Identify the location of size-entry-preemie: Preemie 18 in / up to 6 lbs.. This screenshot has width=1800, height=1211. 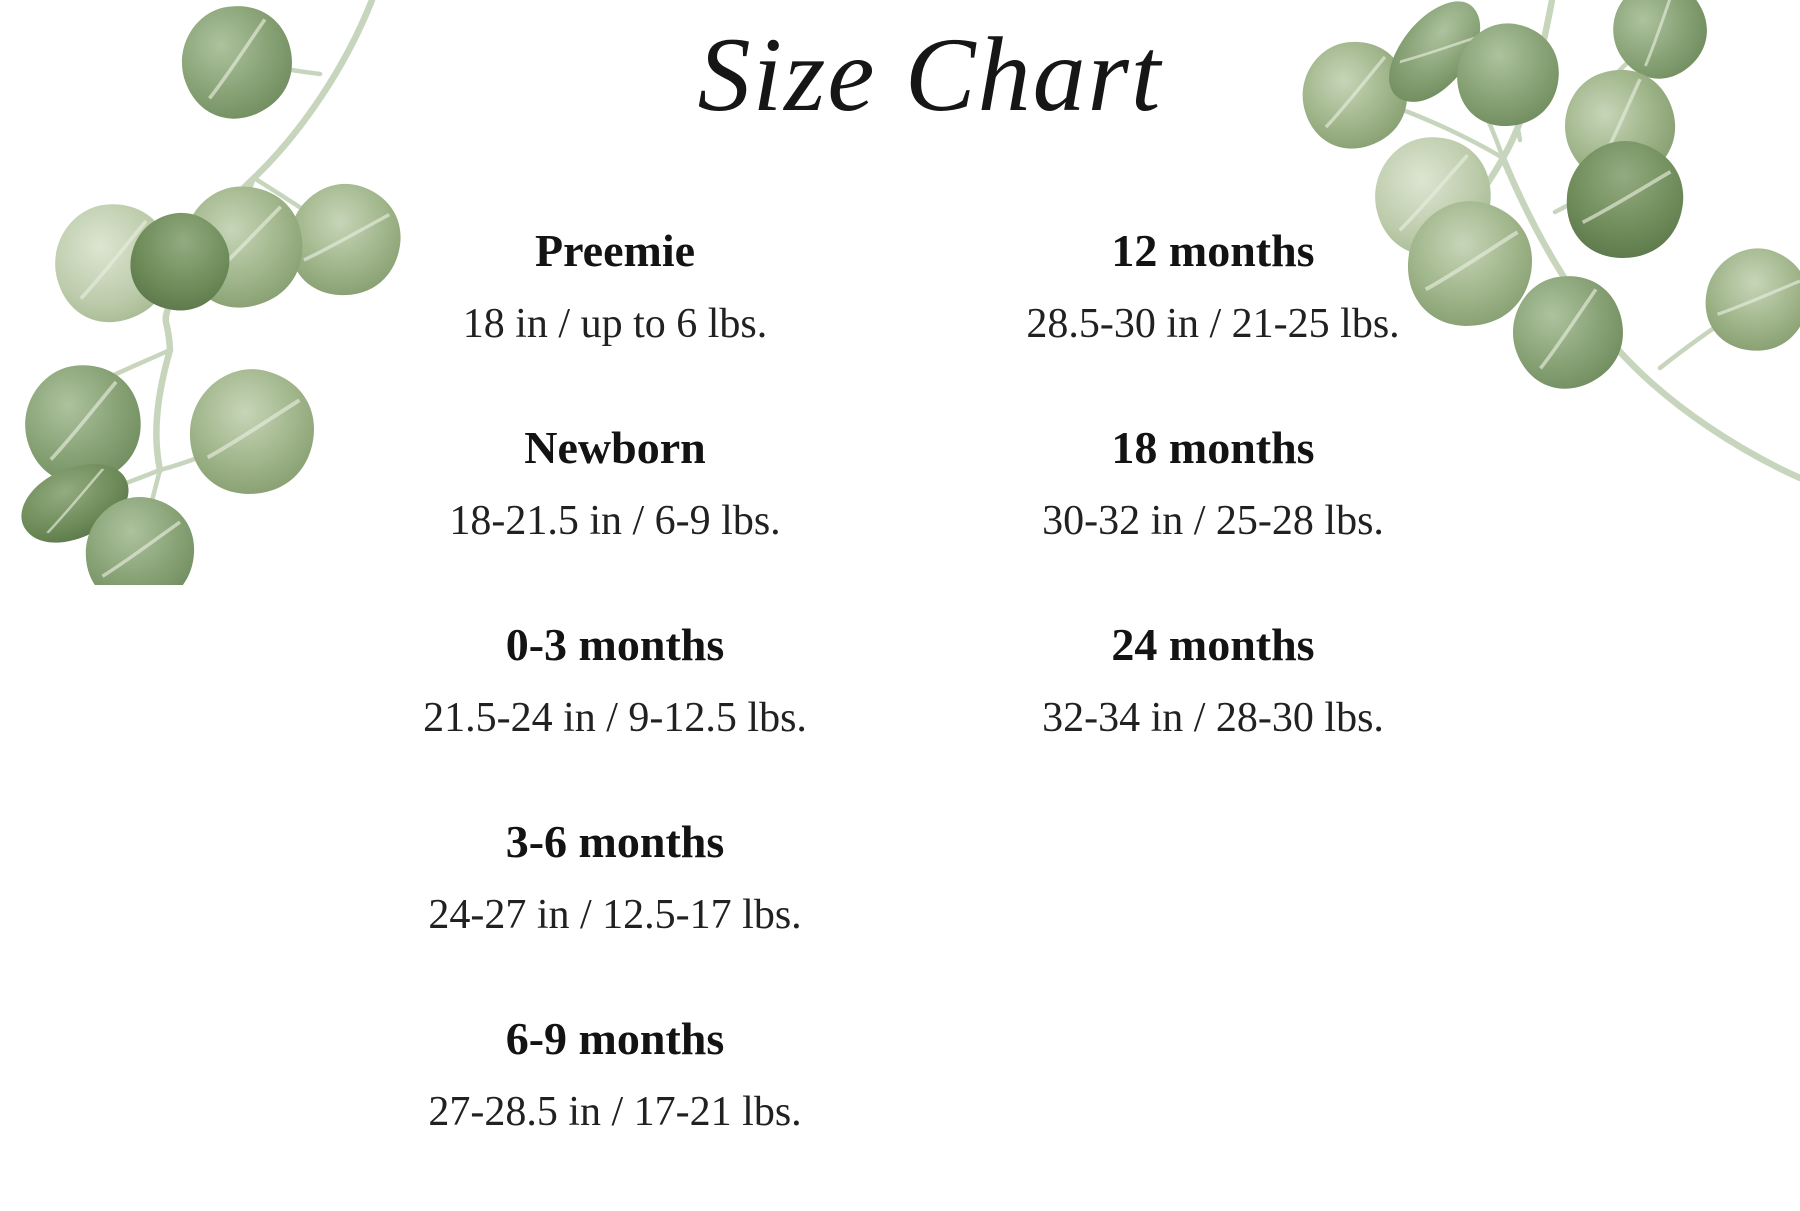
(615, 287).